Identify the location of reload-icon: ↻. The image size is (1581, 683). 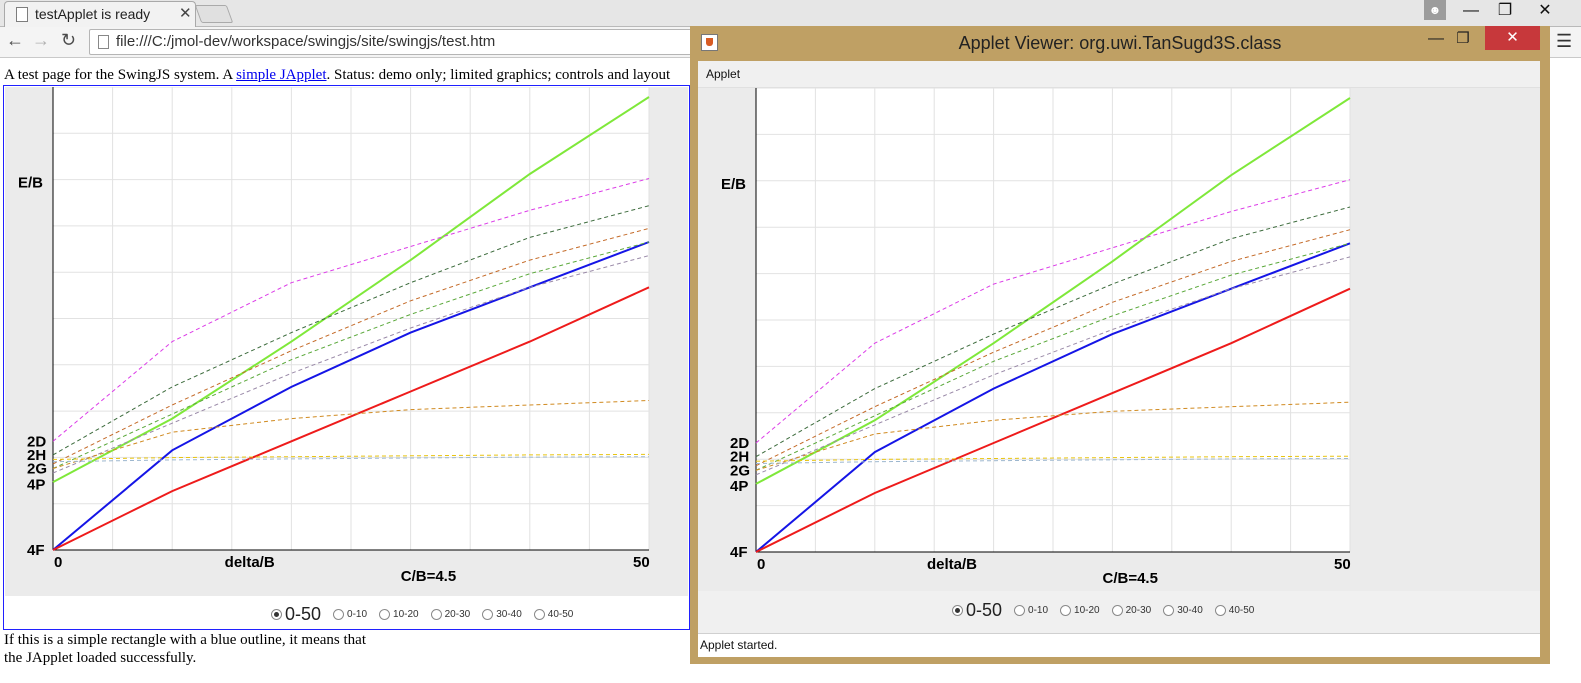
(69, 40).